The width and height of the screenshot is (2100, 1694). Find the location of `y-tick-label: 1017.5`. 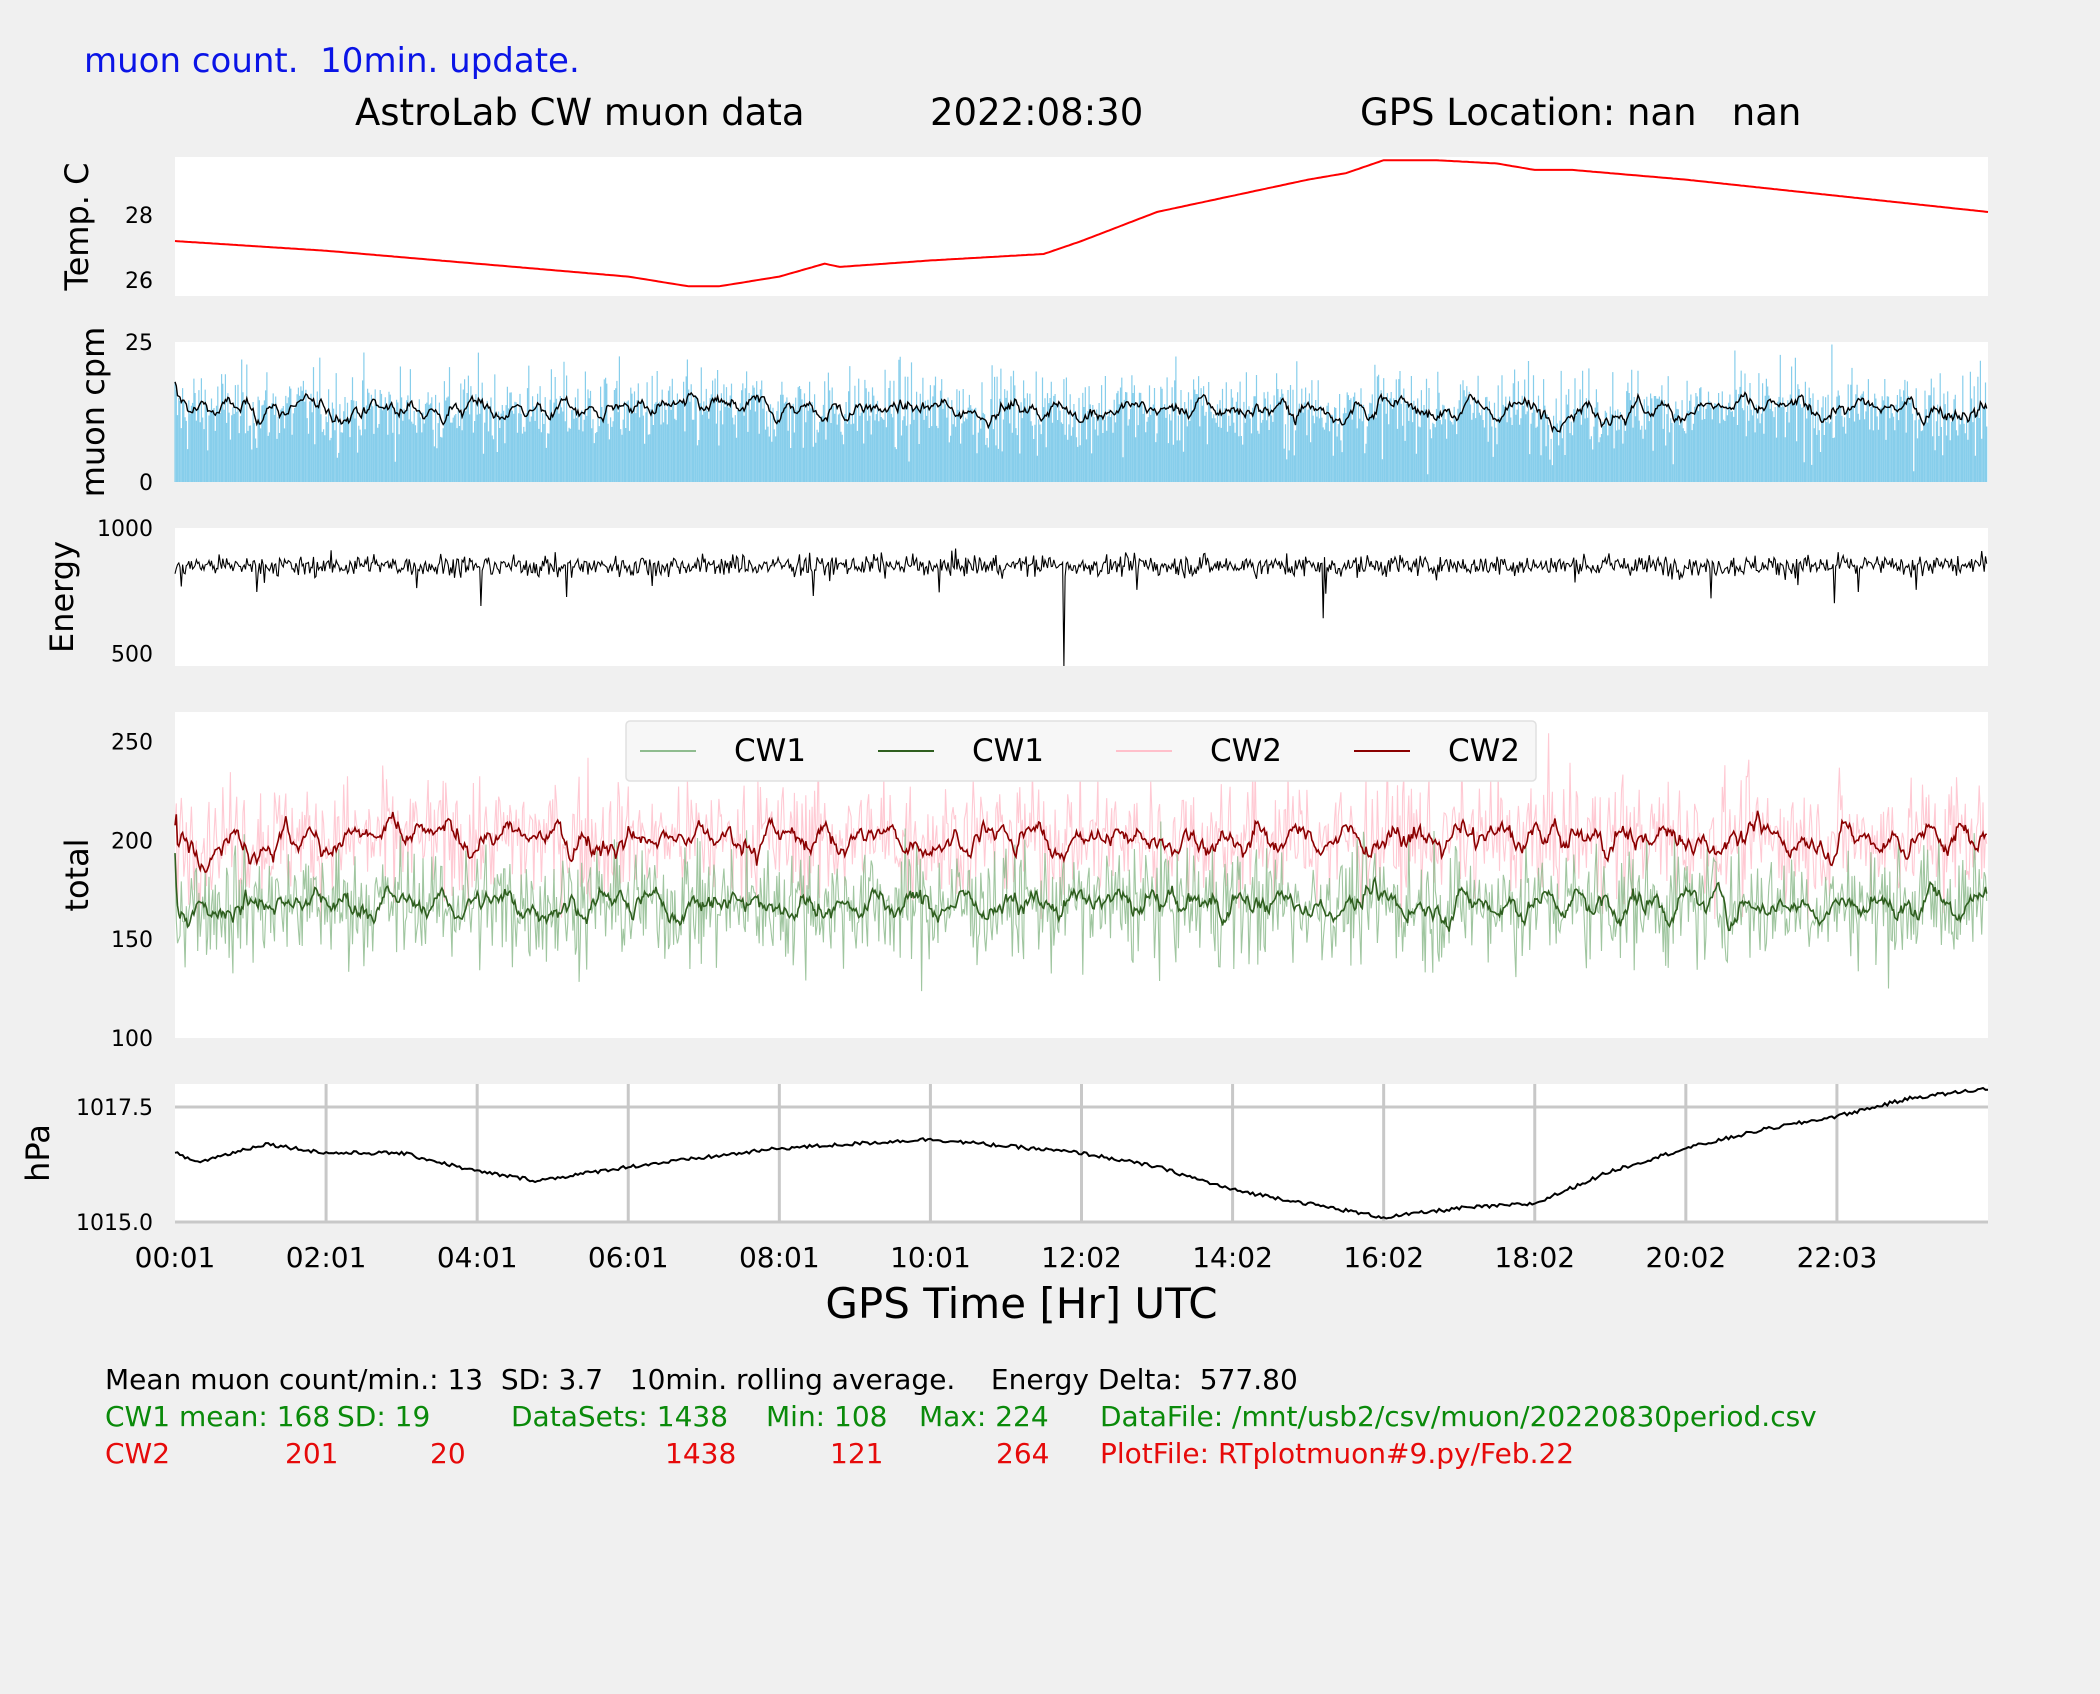

y-tick-label: 1017.5 is located at coordinates (114, 1108).